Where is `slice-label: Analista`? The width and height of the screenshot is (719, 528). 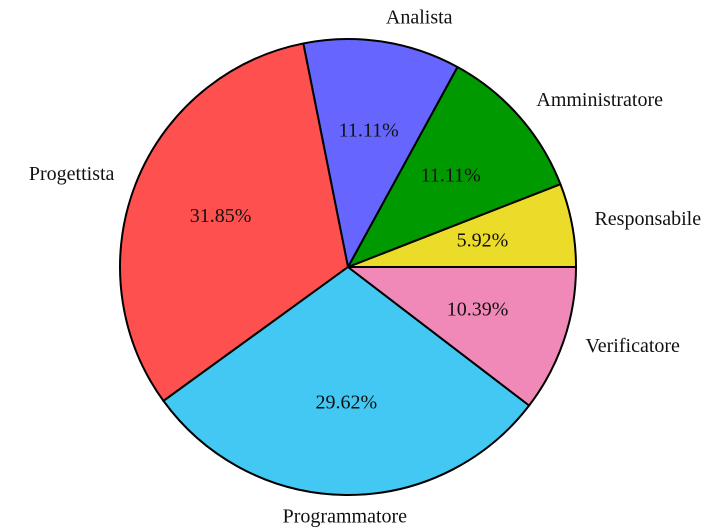 slice-label: Analista is located at coordinates (419, 18).